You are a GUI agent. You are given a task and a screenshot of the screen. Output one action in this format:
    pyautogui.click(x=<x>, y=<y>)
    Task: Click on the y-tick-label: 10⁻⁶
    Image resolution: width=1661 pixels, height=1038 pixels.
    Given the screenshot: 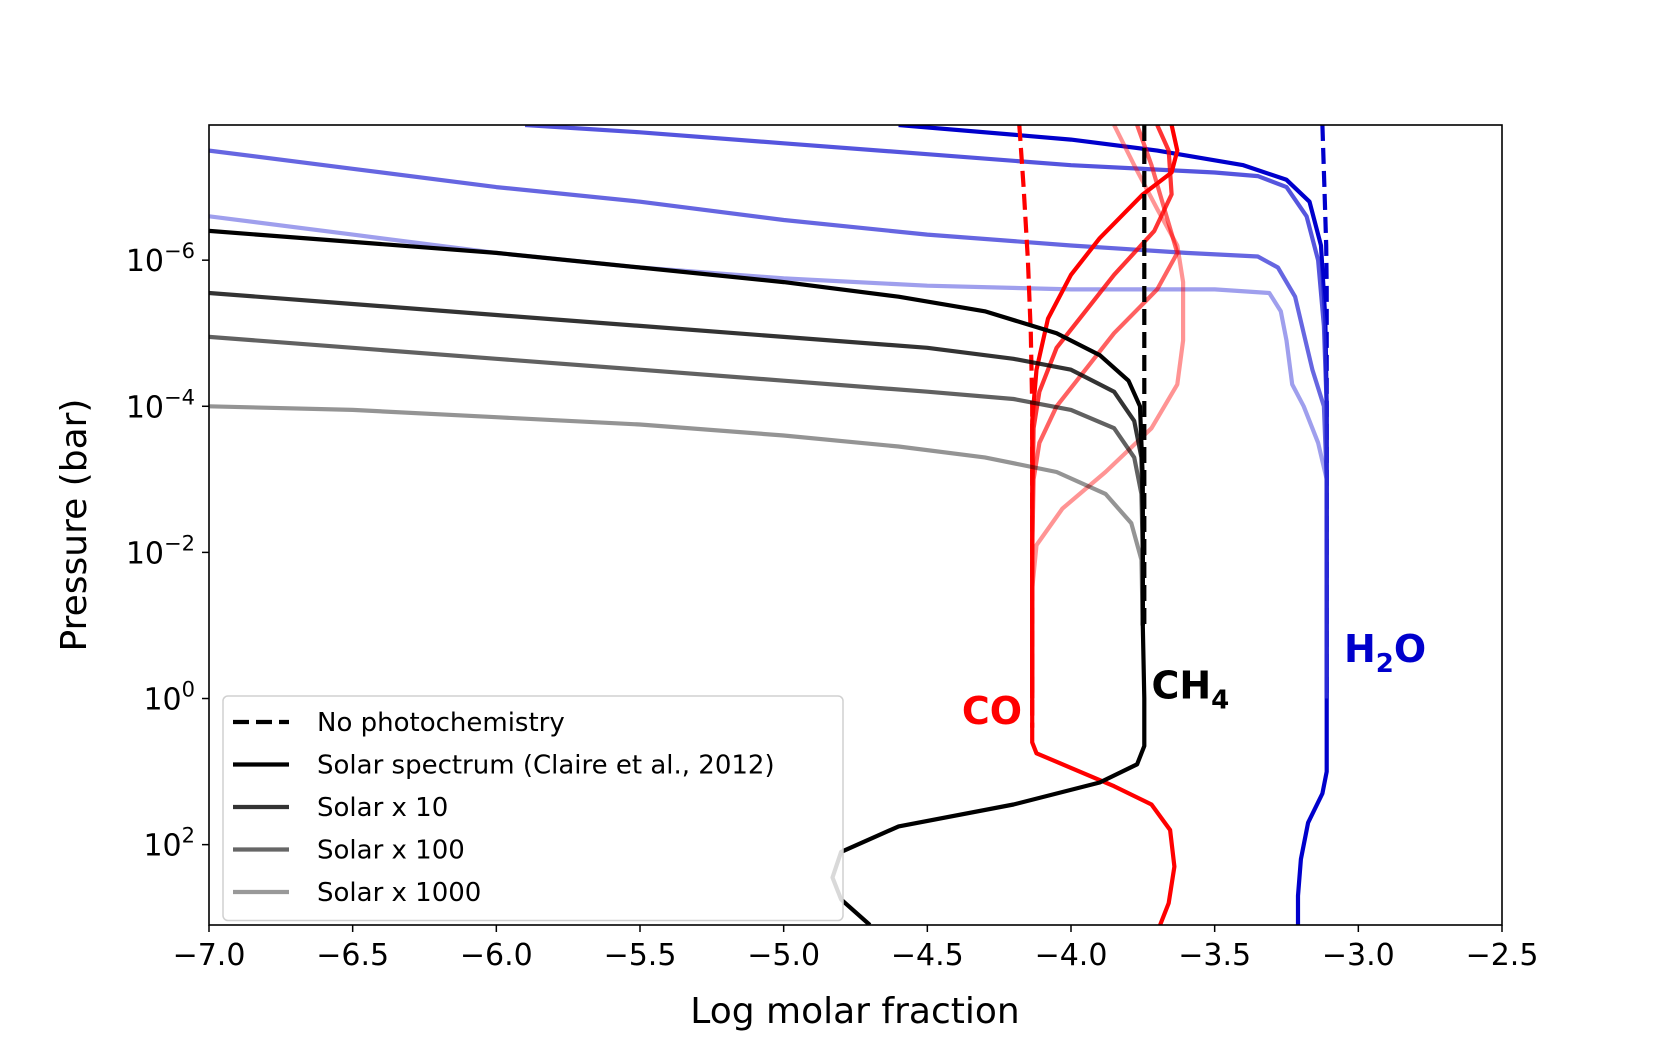 What is the action you would take?
    pyautogui.click(x=160, y=259)
    